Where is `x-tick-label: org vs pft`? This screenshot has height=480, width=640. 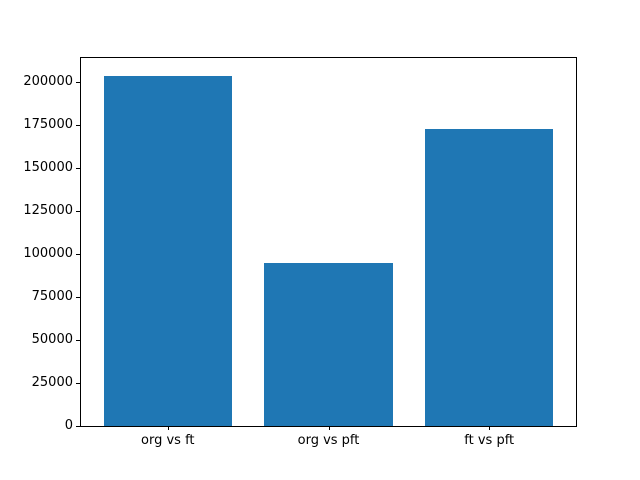
x-tick-label: org vs pft is located at coordinates (328, 440).